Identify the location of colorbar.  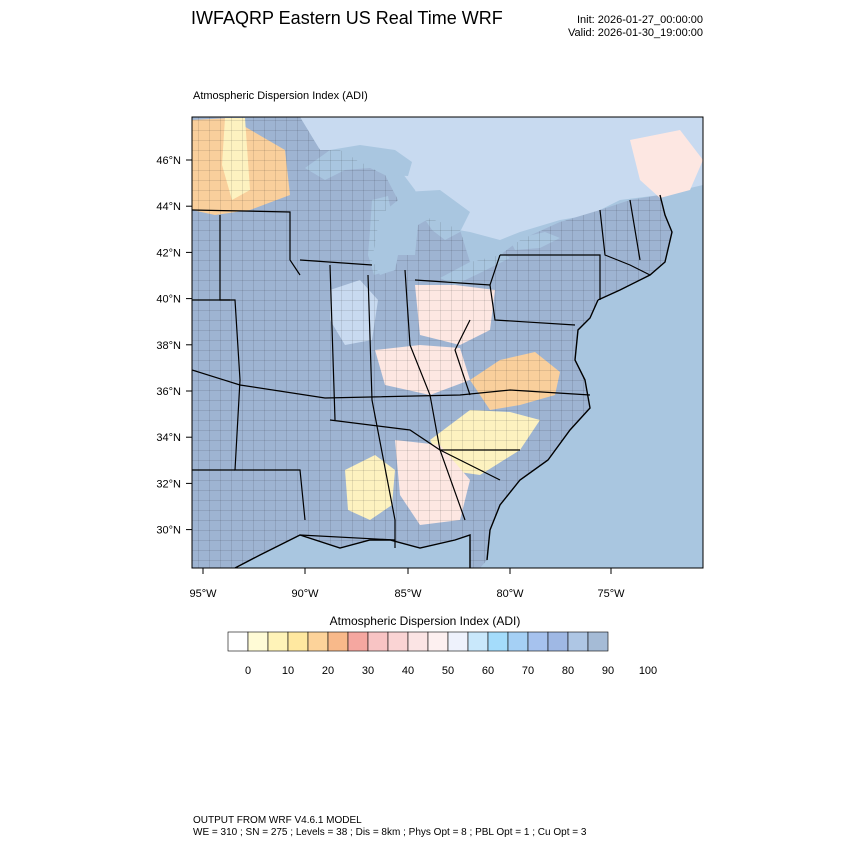
(418, 641).